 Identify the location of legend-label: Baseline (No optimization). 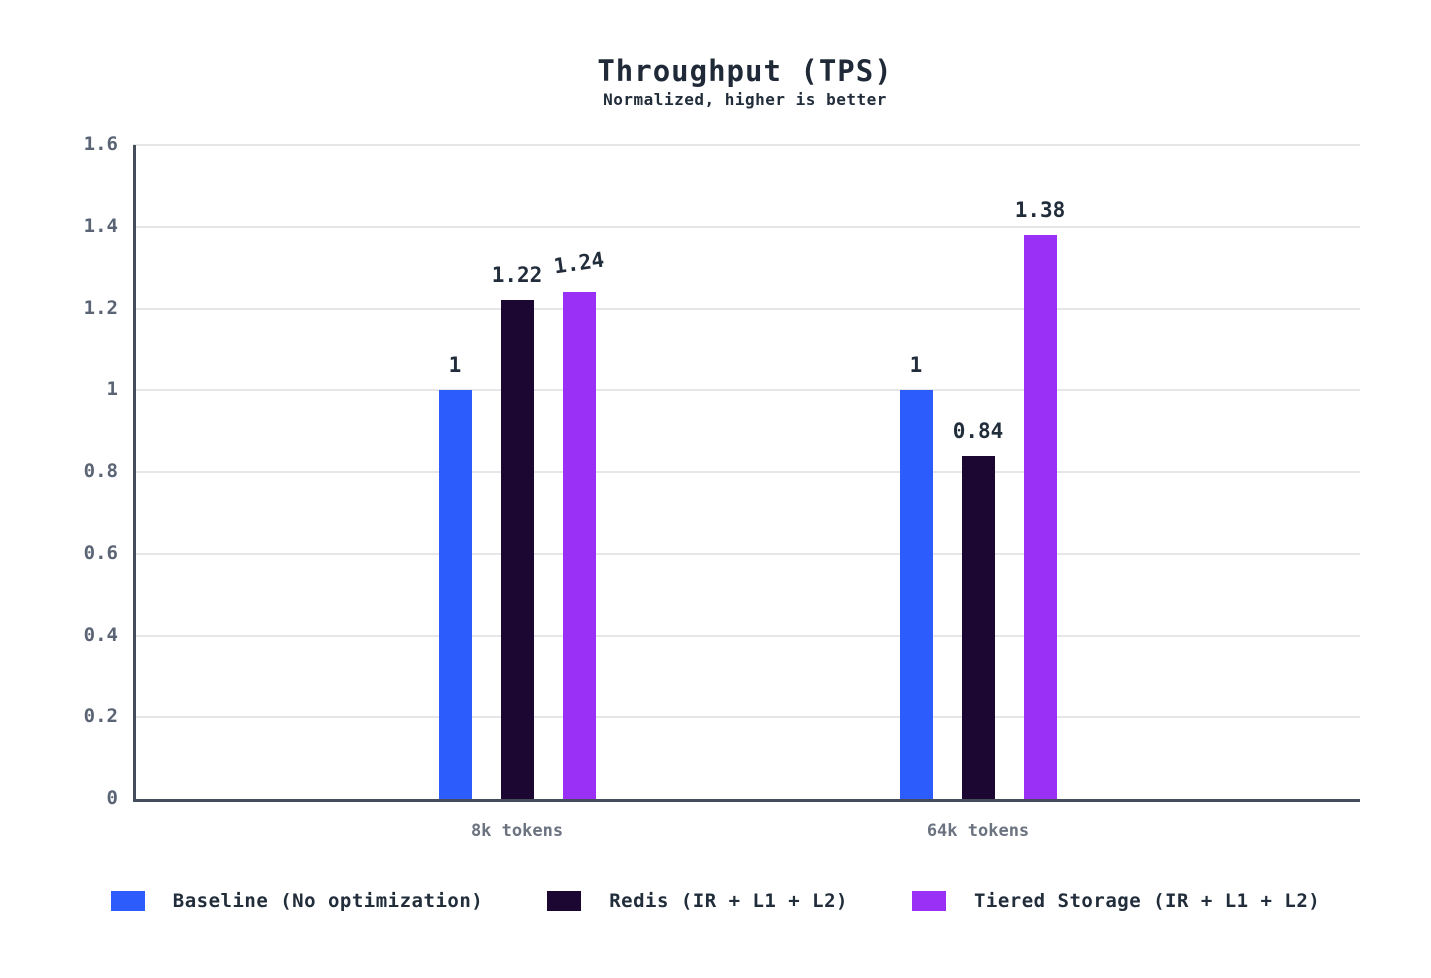
(328, 901).